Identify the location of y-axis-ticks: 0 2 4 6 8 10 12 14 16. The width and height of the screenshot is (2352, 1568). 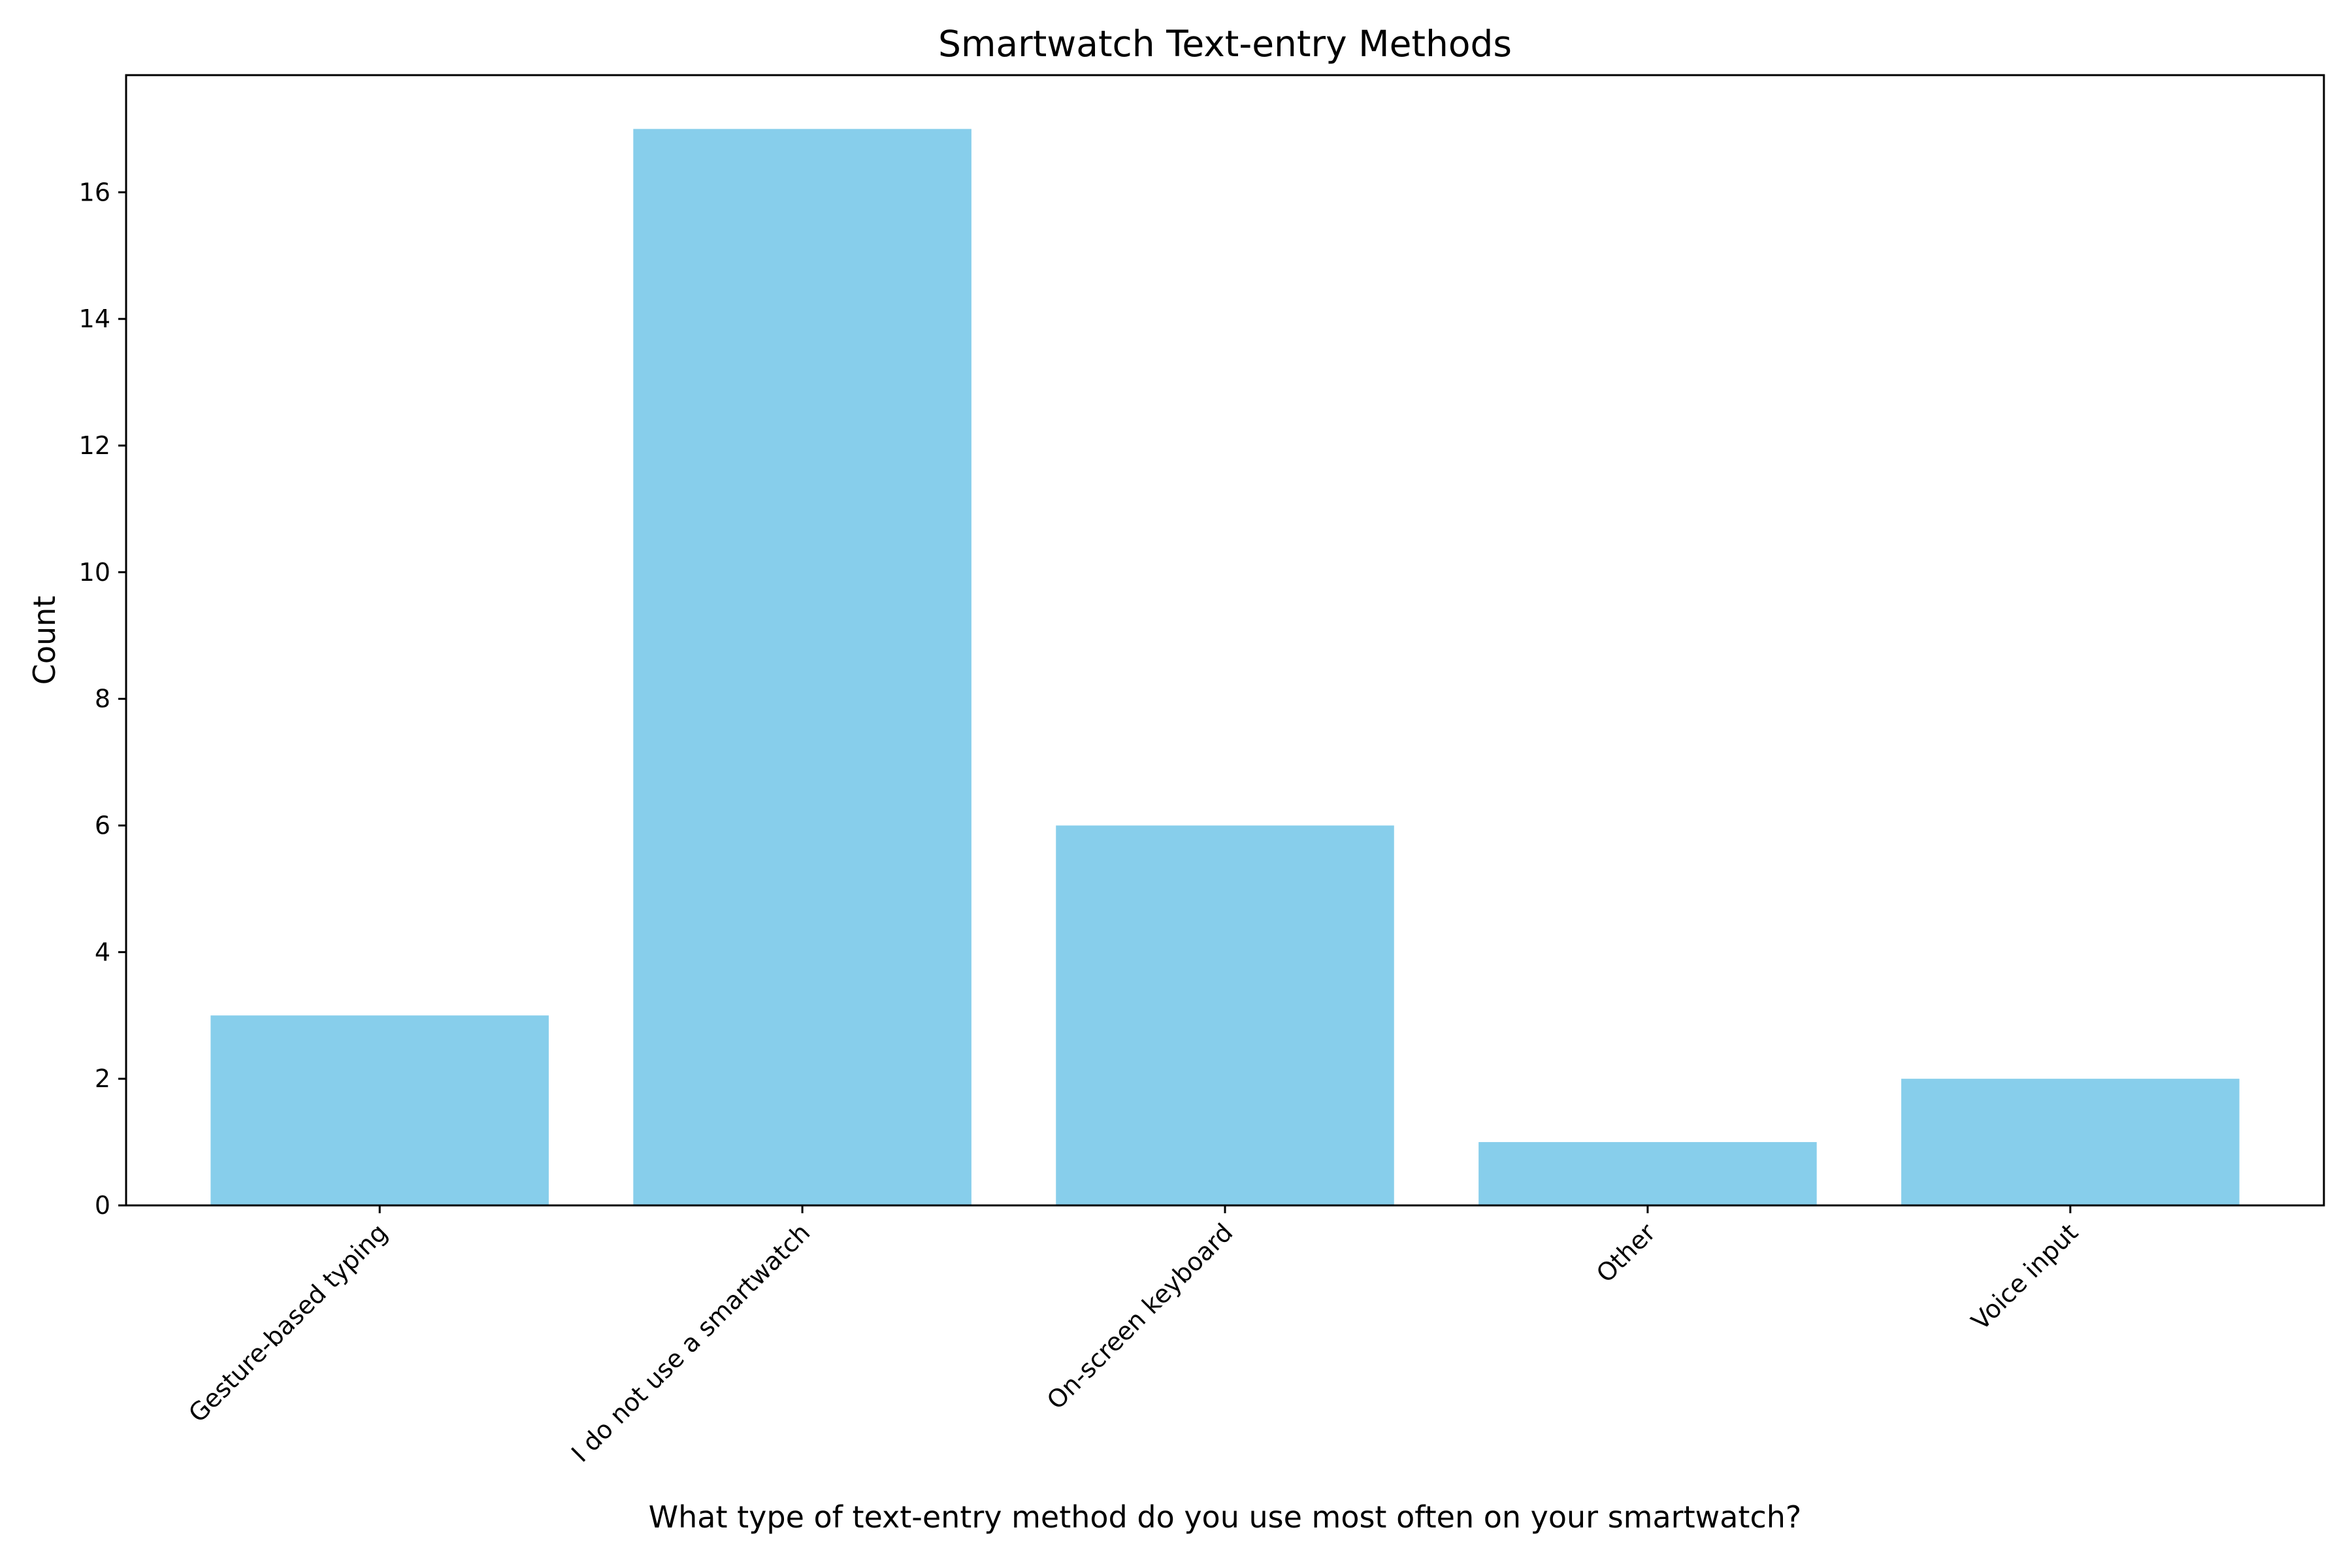
(102, 699).